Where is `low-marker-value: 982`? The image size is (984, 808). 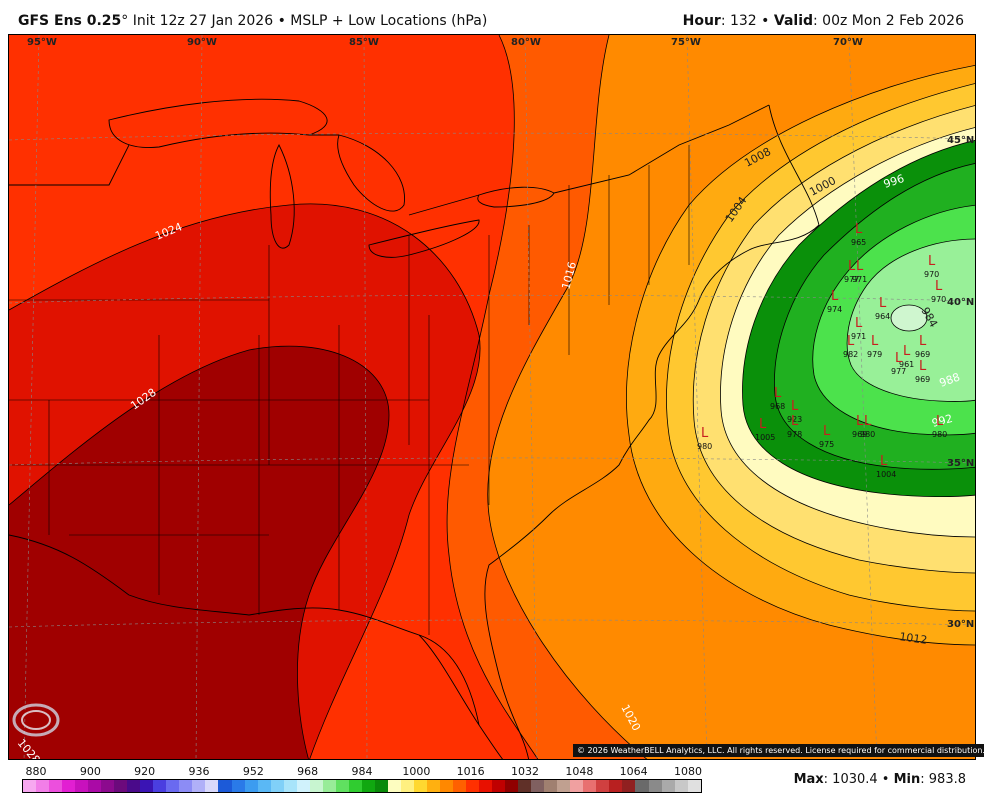
low-marker-value: 982 is located at coordinates (850, 354).